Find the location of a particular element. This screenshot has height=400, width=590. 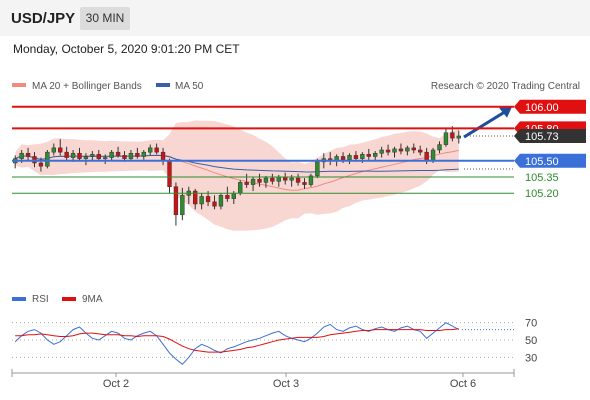

price-tag-106.00-bg is located at coordinates (550, 106).